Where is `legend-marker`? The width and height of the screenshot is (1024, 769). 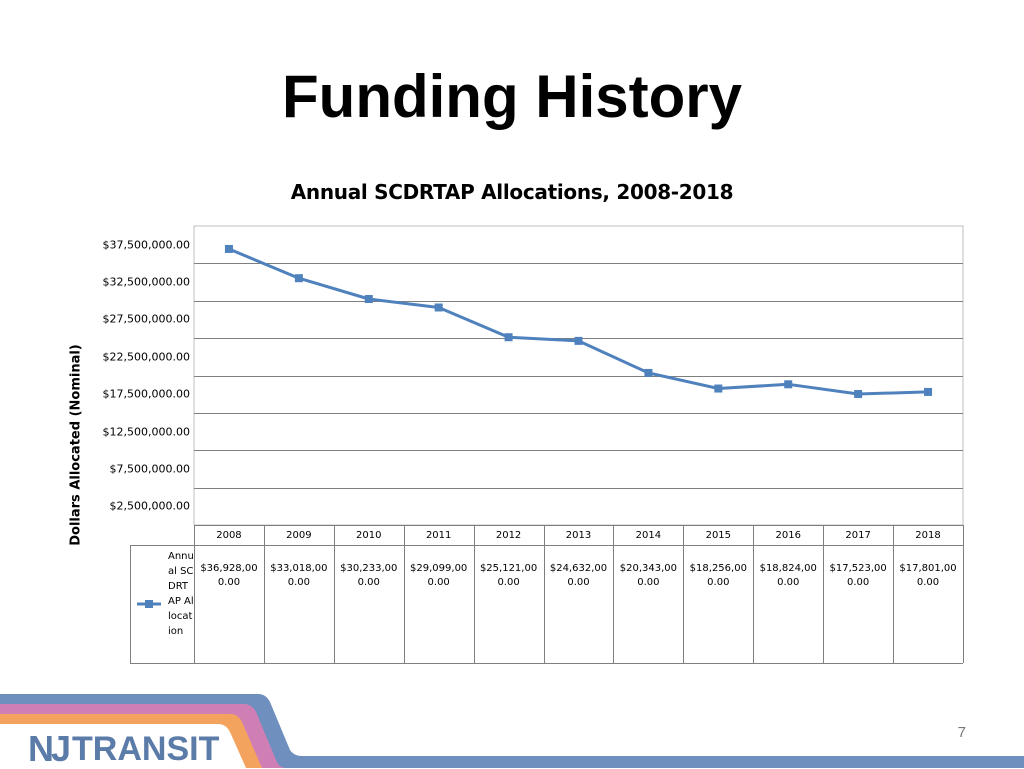 legend-marker is located at coordinates (149, 604).